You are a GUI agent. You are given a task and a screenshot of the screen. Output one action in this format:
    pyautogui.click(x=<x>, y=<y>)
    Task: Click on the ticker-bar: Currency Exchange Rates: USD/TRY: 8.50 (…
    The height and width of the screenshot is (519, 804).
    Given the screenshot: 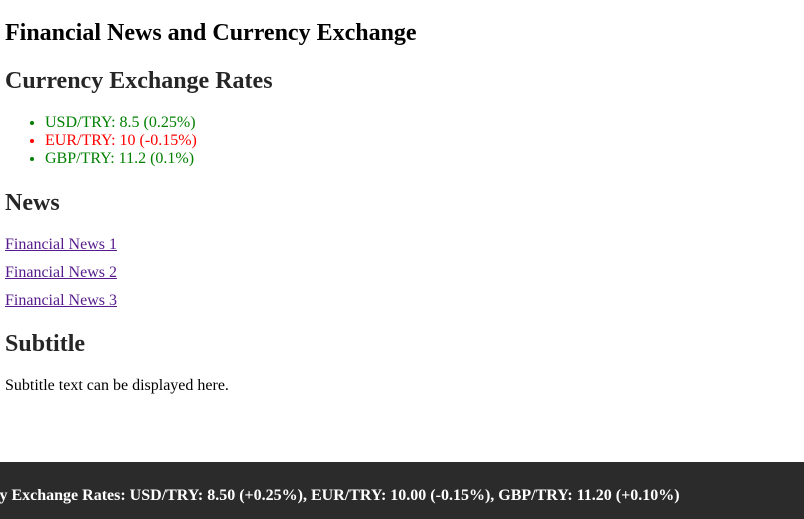 What is the action you would take?
    pyautogui.click(x=402, y=490)
    